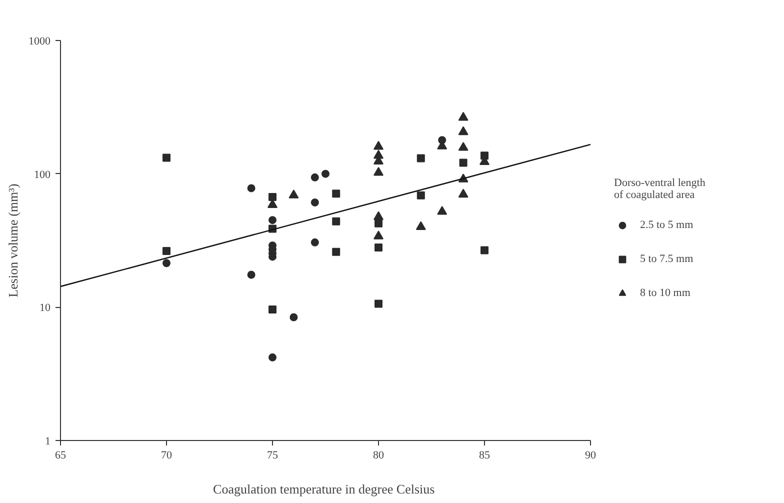 The height and width of the screenshot is (503, 784). I want to click on legend-label: 8 to 10 mm, so click(665, 293).